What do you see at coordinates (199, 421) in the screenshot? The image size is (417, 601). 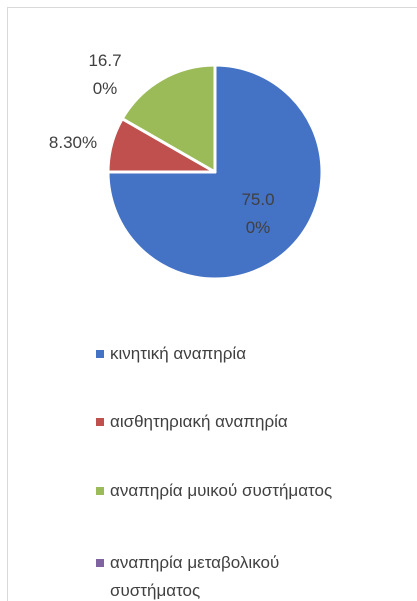 I see `legend-label: αισθητηριακή αναπηρία` at bounding box center [199, 421].